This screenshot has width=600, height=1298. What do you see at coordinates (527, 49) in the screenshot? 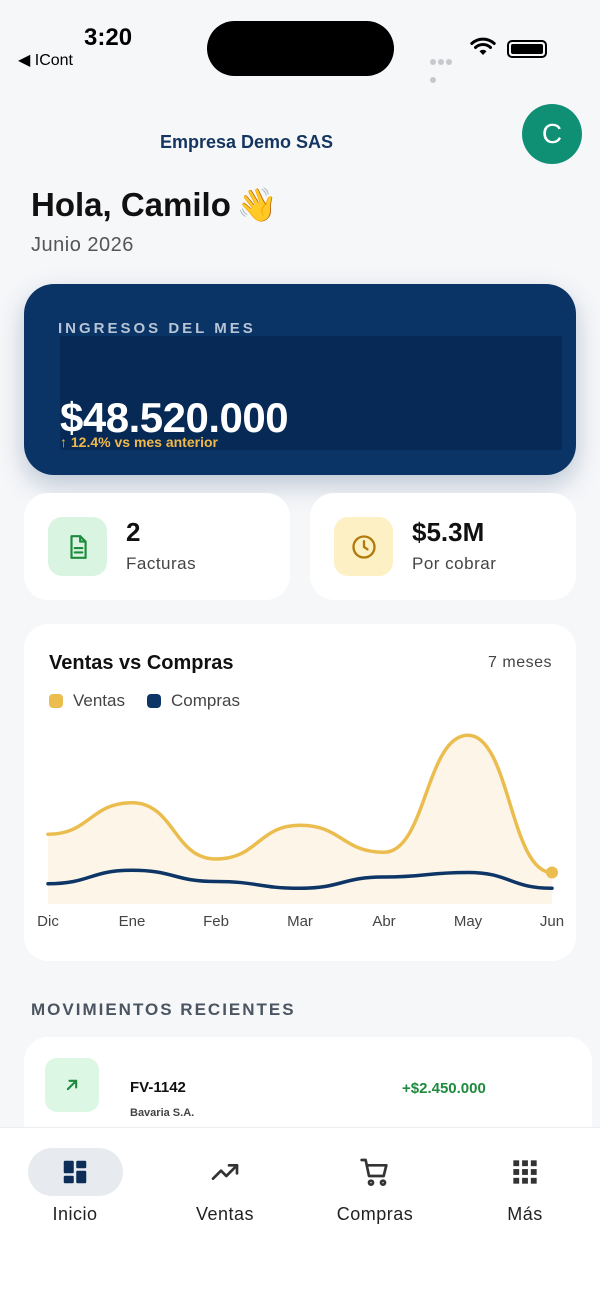
I see `battery-icon` at bounding box center [527, 49].